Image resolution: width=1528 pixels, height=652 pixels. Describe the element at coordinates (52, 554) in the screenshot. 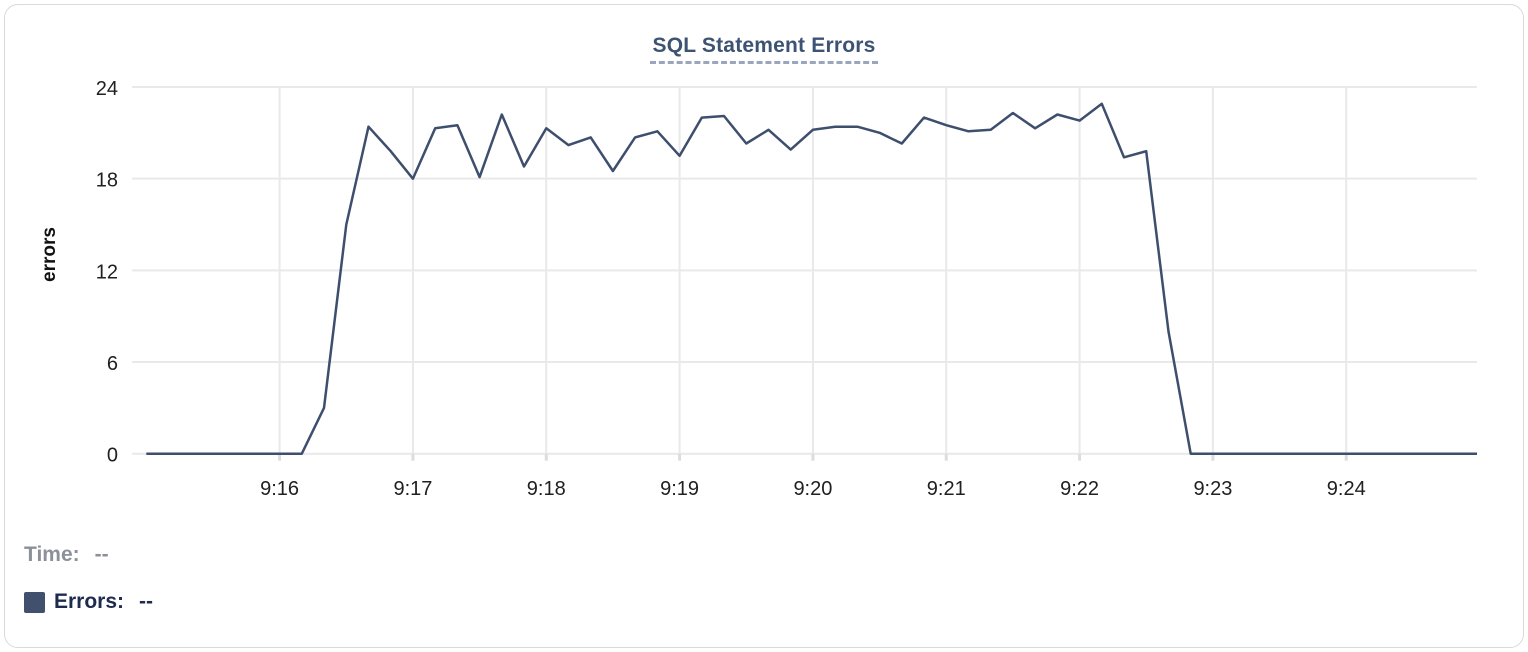

I see `legend-time-label: Time:` at that location.